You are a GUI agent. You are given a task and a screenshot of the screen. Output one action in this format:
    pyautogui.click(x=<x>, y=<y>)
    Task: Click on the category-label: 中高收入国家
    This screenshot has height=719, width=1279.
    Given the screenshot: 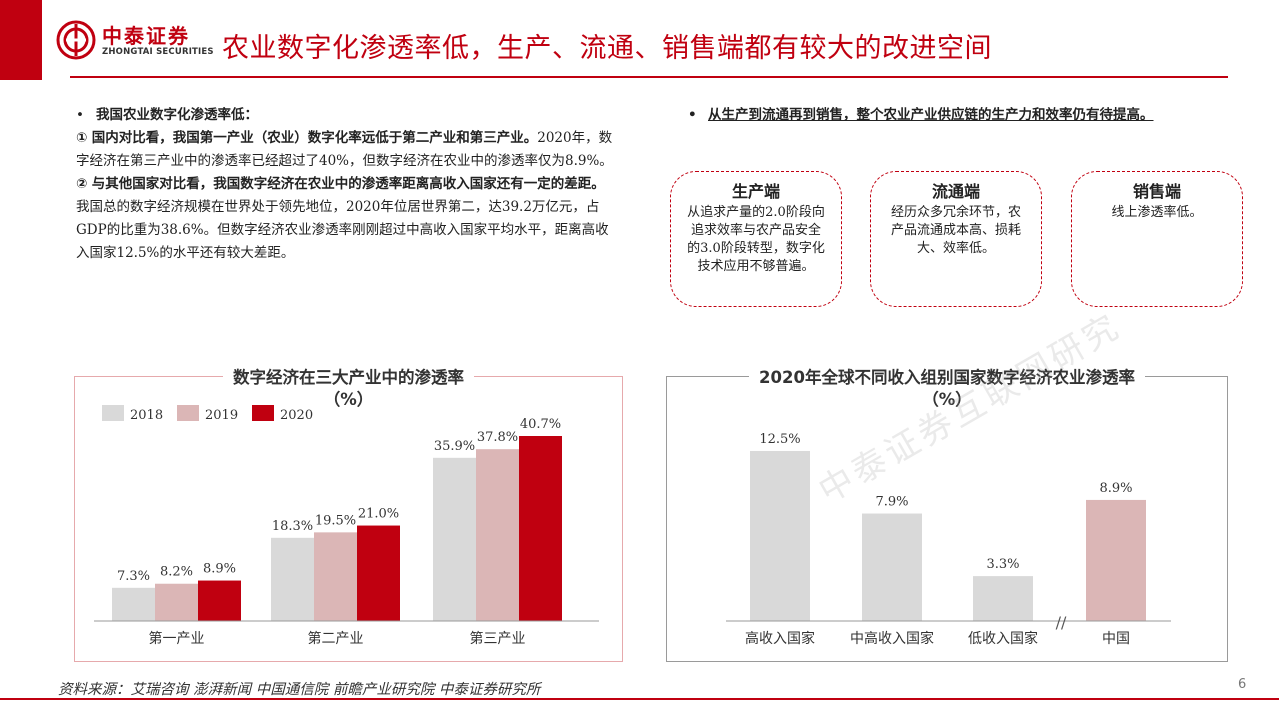 What is the action you would take?
    pyautogui.click(x=892, y=638)
    